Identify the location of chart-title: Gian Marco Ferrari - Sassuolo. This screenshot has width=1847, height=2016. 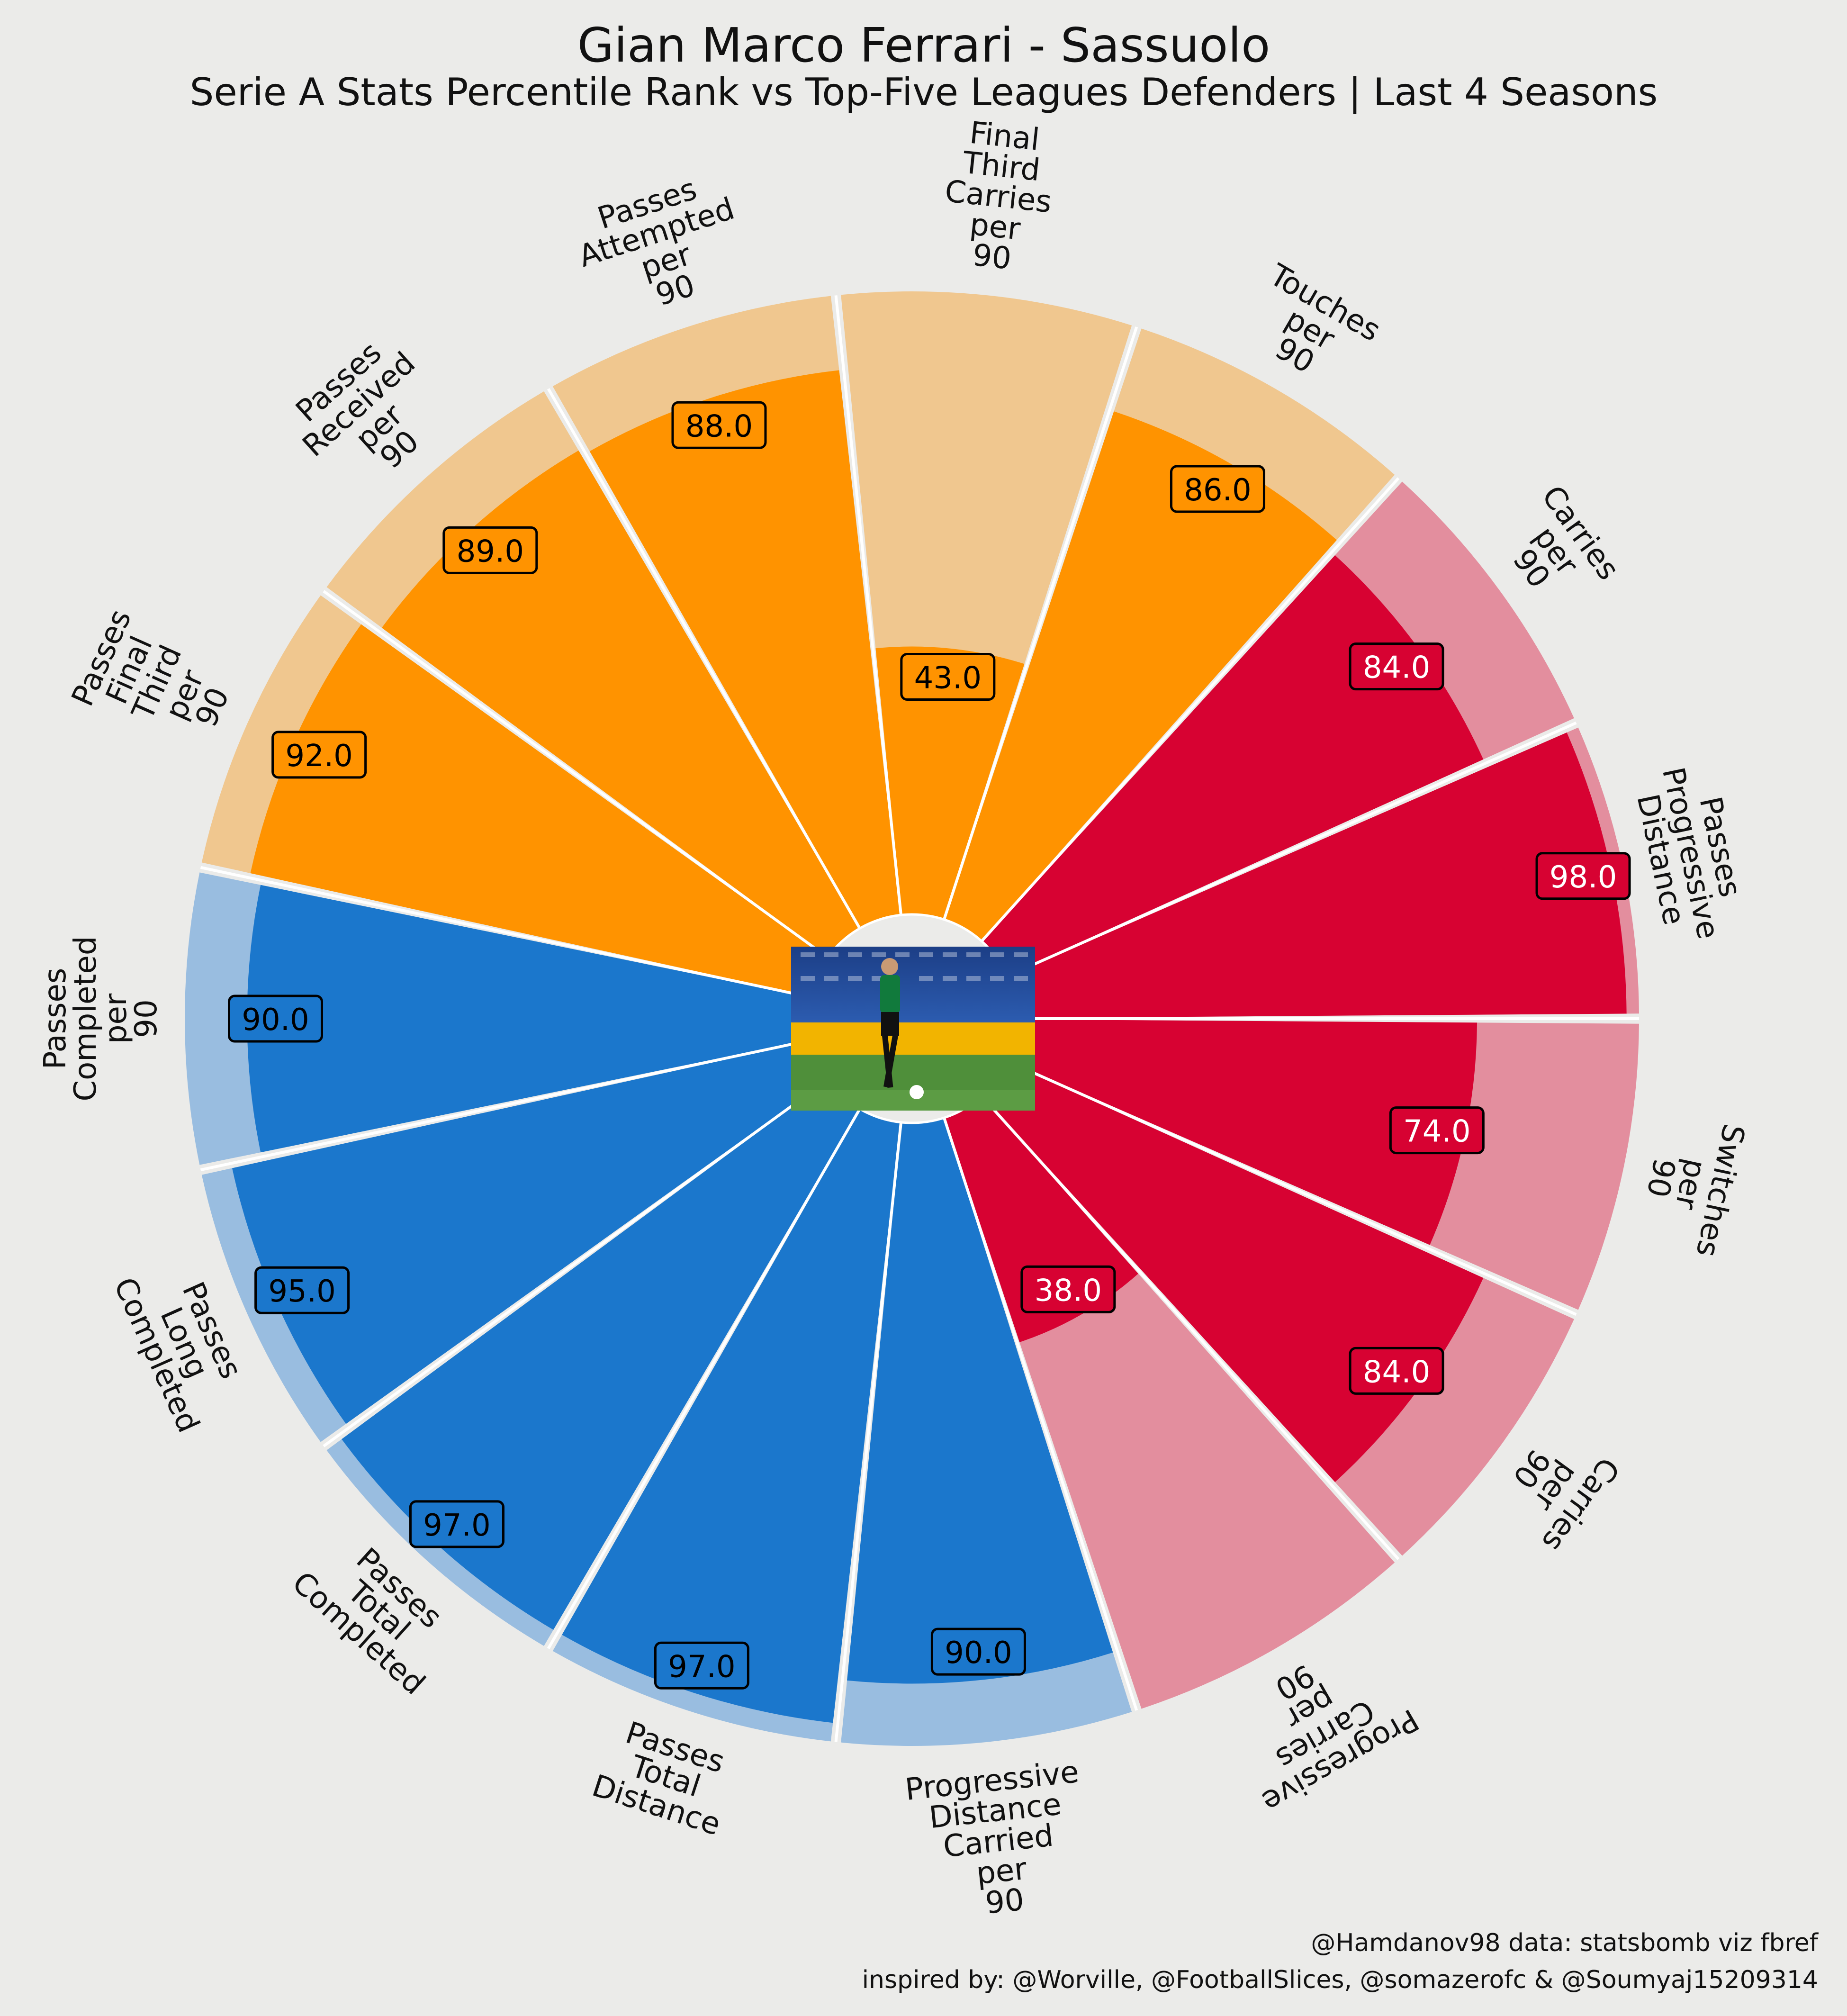
(923, 45).